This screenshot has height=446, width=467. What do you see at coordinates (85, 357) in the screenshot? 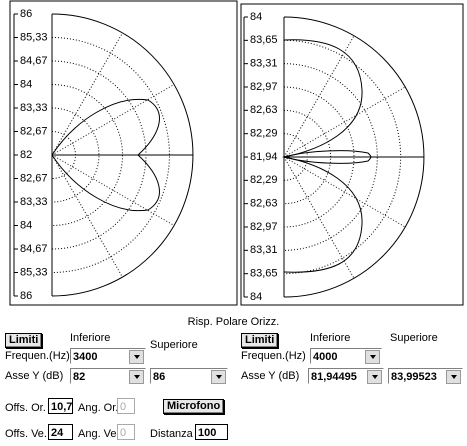
I see `value: 3400` at bounding box center [85, 357].